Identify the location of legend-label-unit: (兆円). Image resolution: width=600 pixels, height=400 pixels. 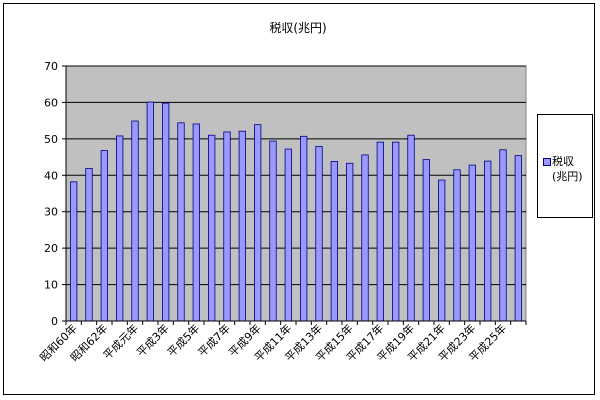
(567, 176).